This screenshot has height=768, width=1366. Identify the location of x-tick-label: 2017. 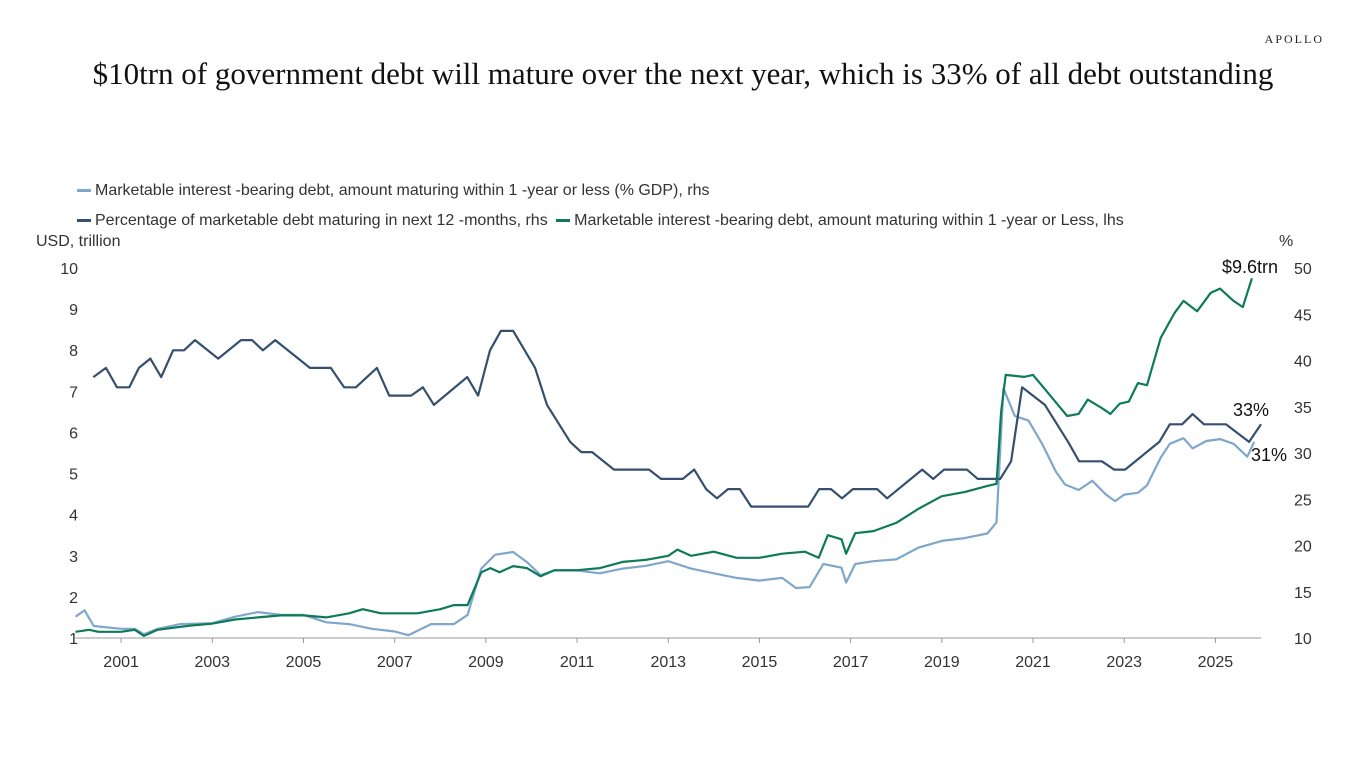
(851, 662).